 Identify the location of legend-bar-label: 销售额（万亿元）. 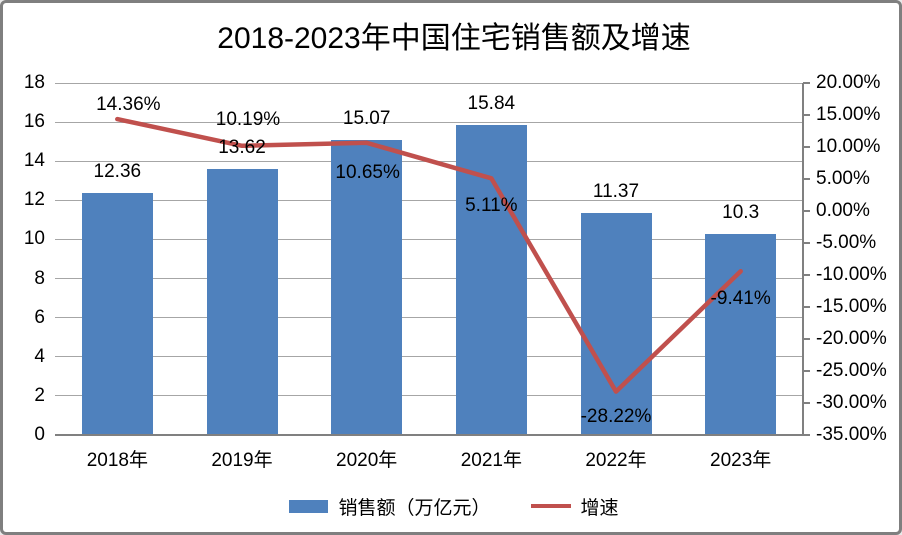
(414, 508).